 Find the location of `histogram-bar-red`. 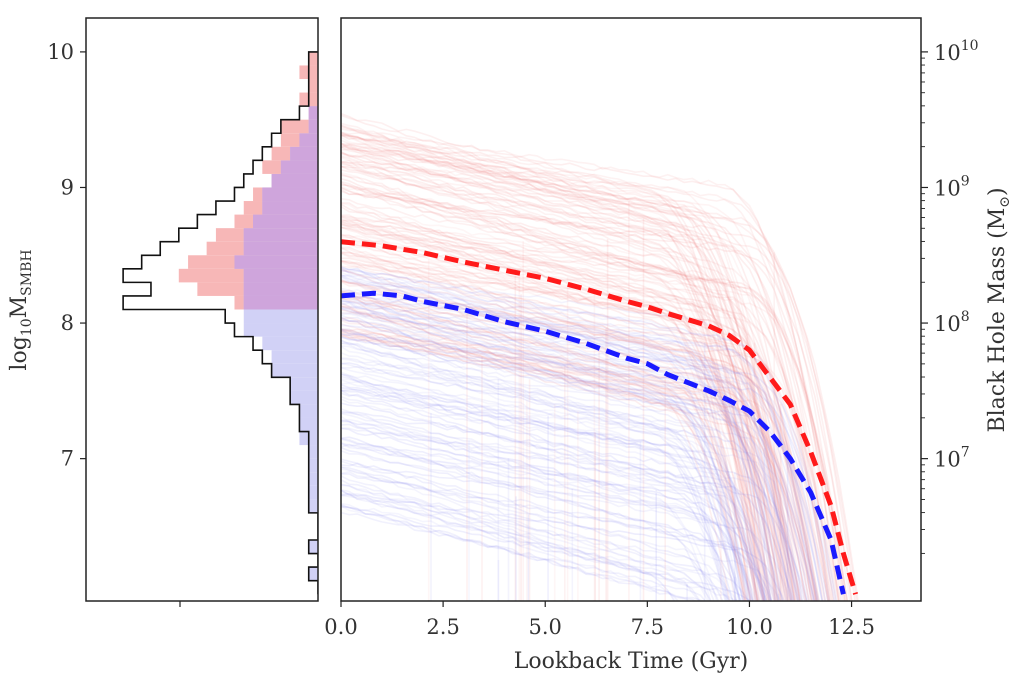

histogram-bar-red is located at coordinates (313, 86).